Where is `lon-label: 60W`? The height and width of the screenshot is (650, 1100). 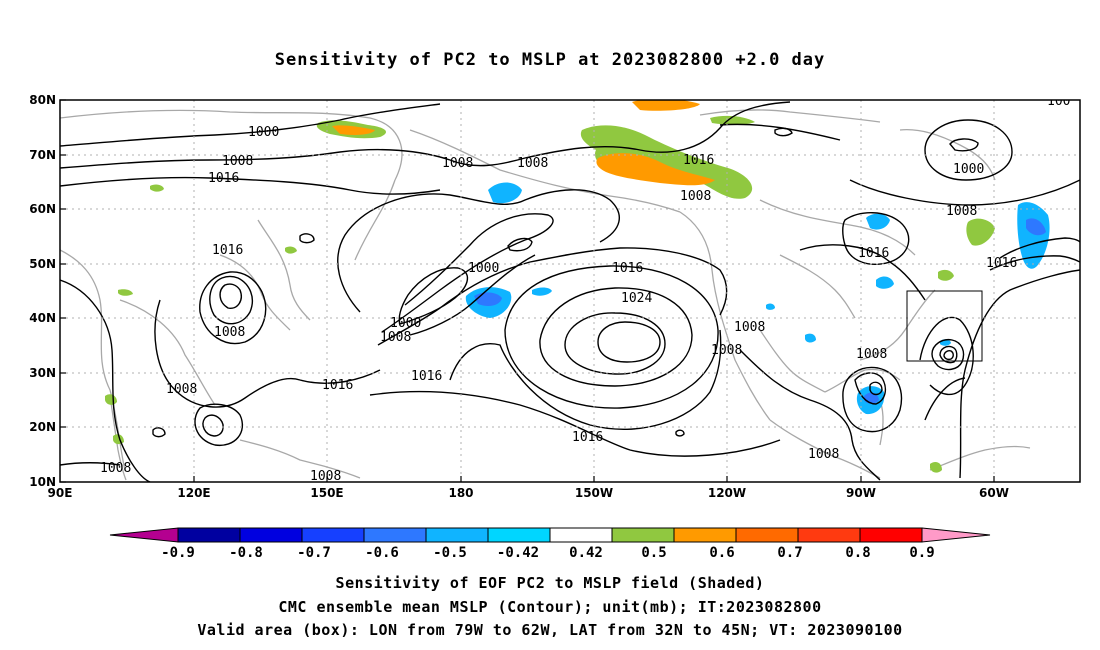
lon-label: 60W is located at coordinates (994, 493).